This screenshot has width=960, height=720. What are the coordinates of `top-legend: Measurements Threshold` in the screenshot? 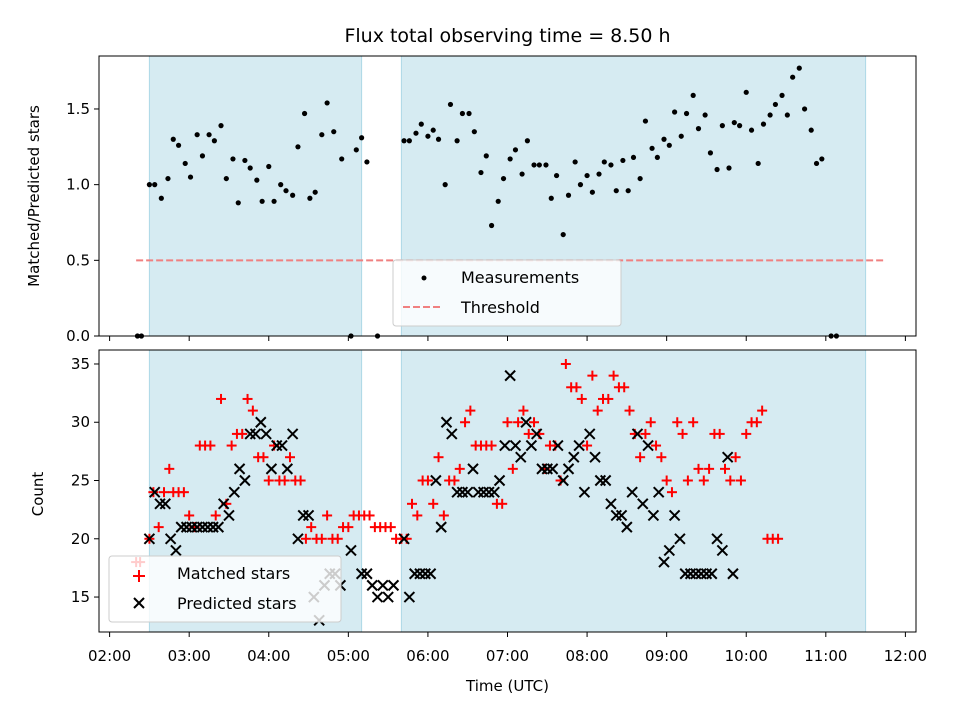 It's located at (507, 293).